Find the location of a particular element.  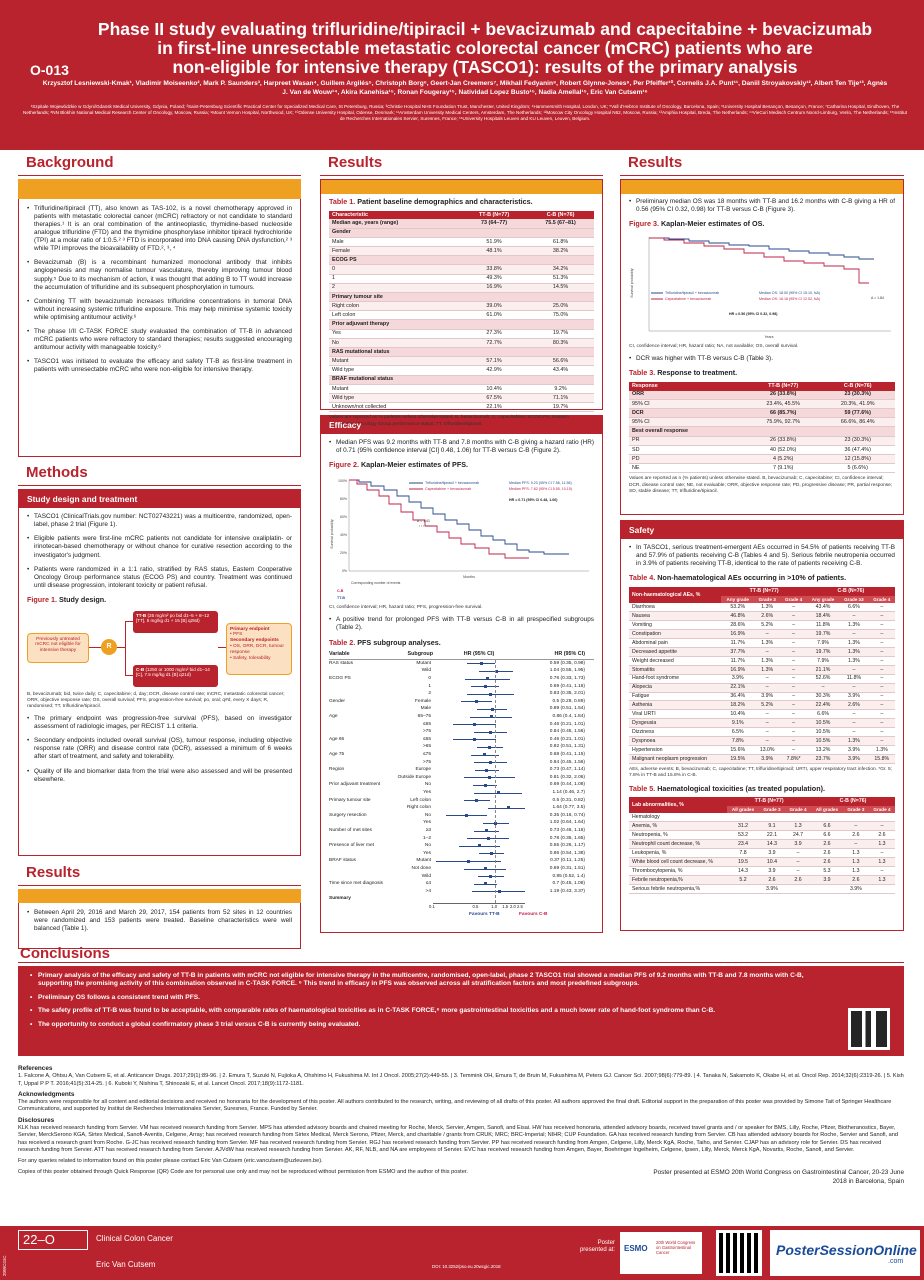

table-cell: 1.3% is located at coordinates (854, 661).